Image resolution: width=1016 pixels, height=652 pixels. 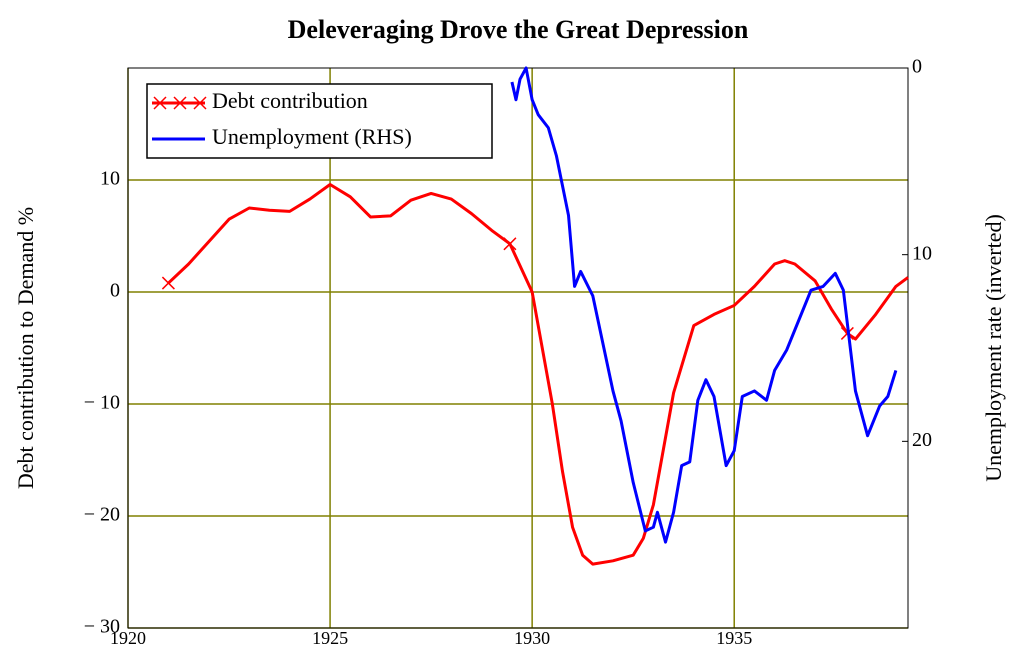 I want to click on y-tick-label: − 30, so click(x=102, y=627).